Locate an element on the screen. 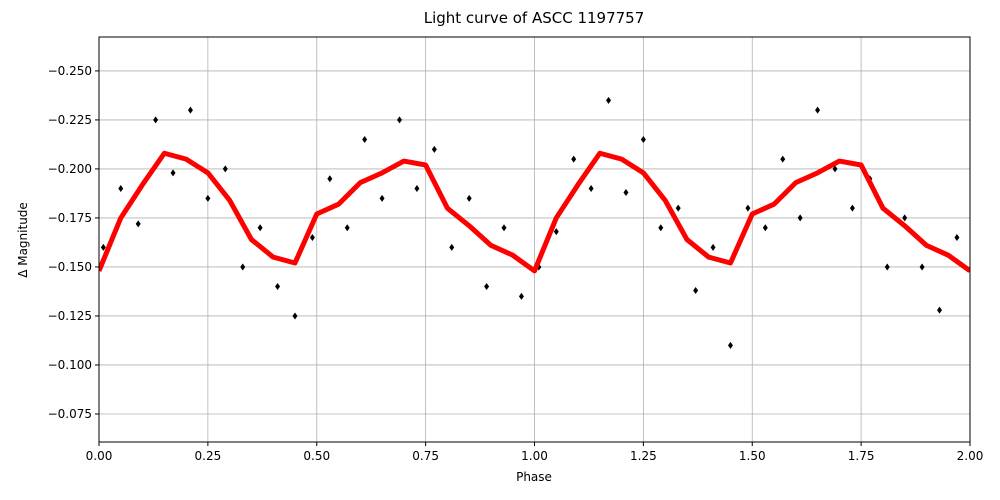  y-tick-label: −0.150 is located at coordinates (70, 267).